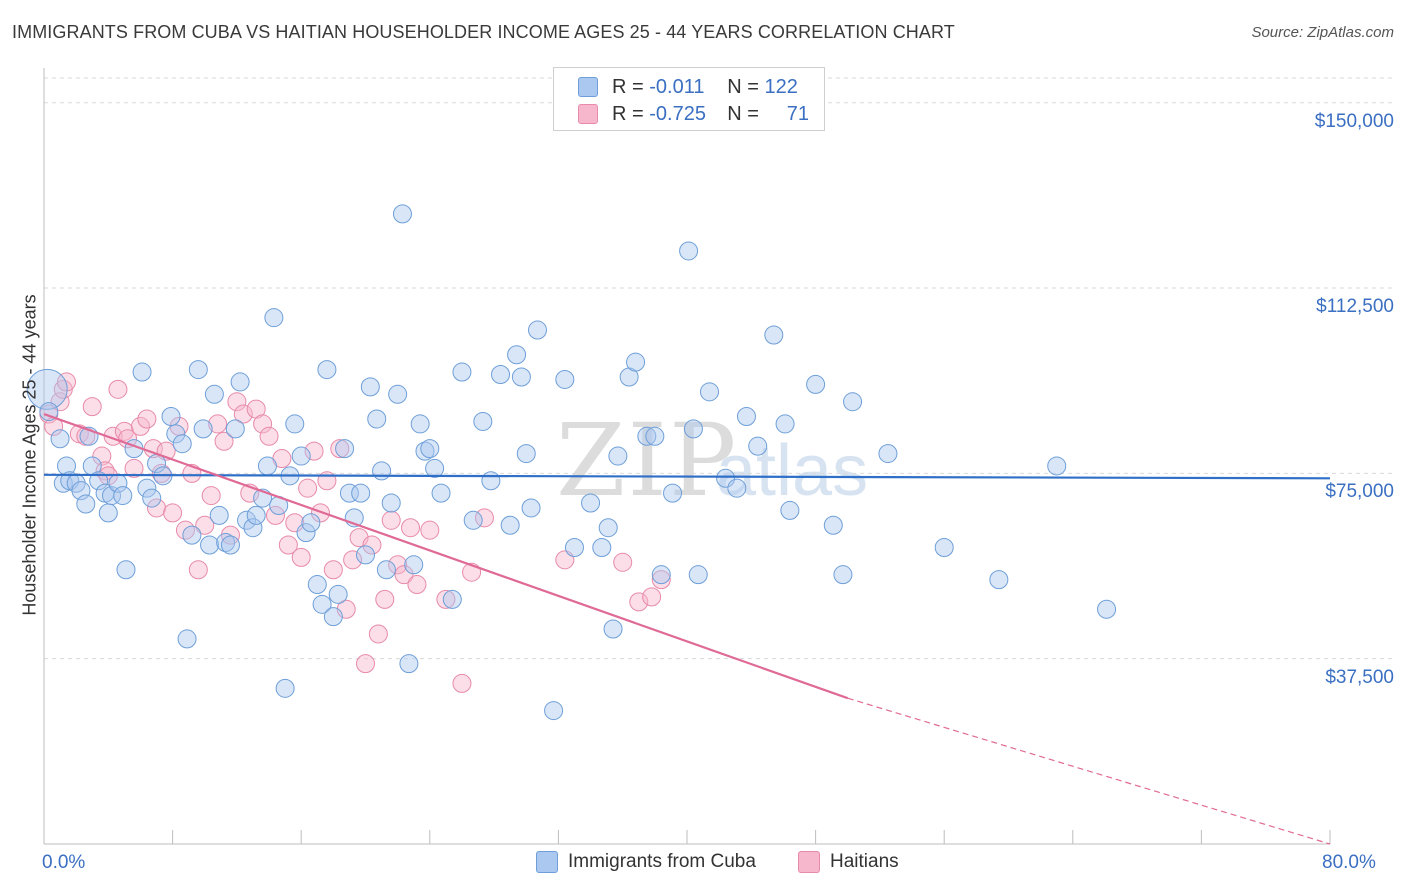 The width and height of the screenshot is (1406, 892). I want to click on cuba-legend-swatch, so click(547, 862).